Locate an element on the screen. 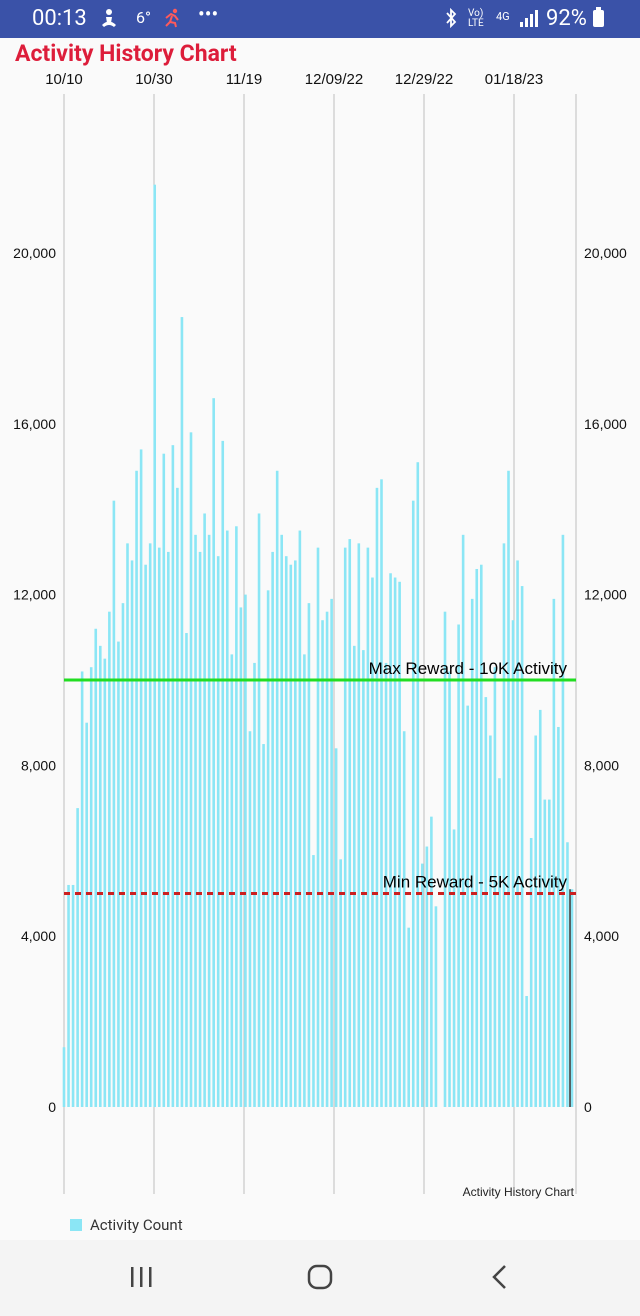 Image resolution: width=640 pixels, height=1316 pixels. recent-apps-button is located at coordinates (142, 1278).